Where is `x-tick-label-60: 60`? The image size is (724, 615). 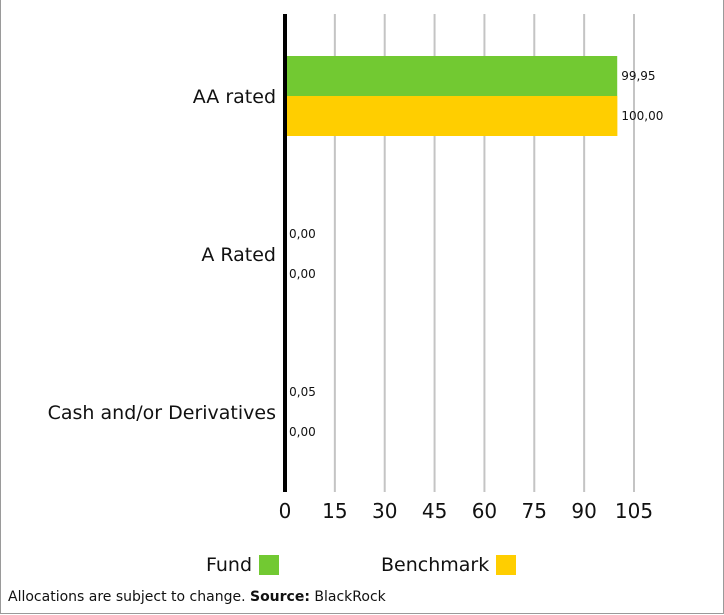 x-tick-label-60: 60 is located at coordinates (484, 511).